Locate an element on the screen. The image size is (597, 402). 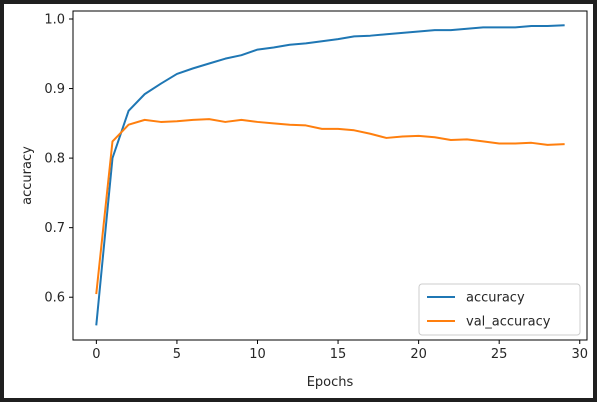
legend-label: accuracy is located at coordinates (495, 298).